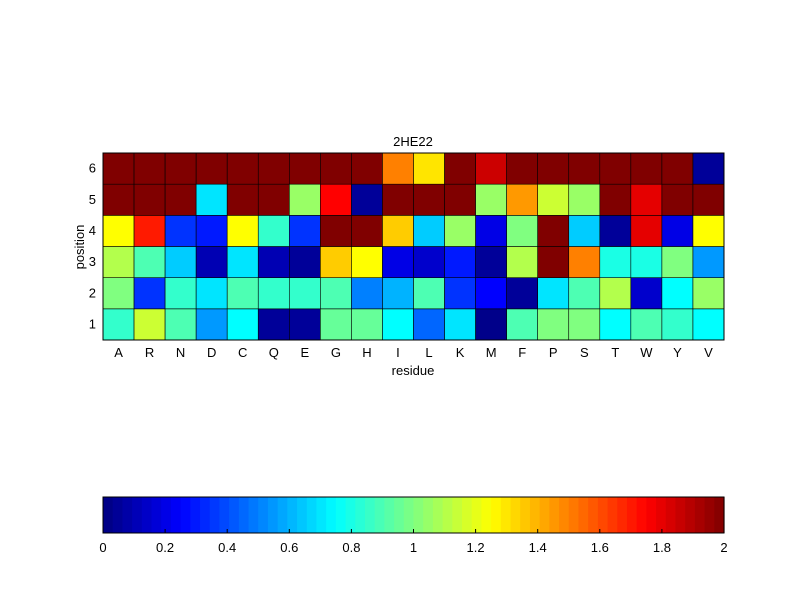 The image size is (800, 600). I want to click on y-tick-label-2: 2, so click(92, 292).